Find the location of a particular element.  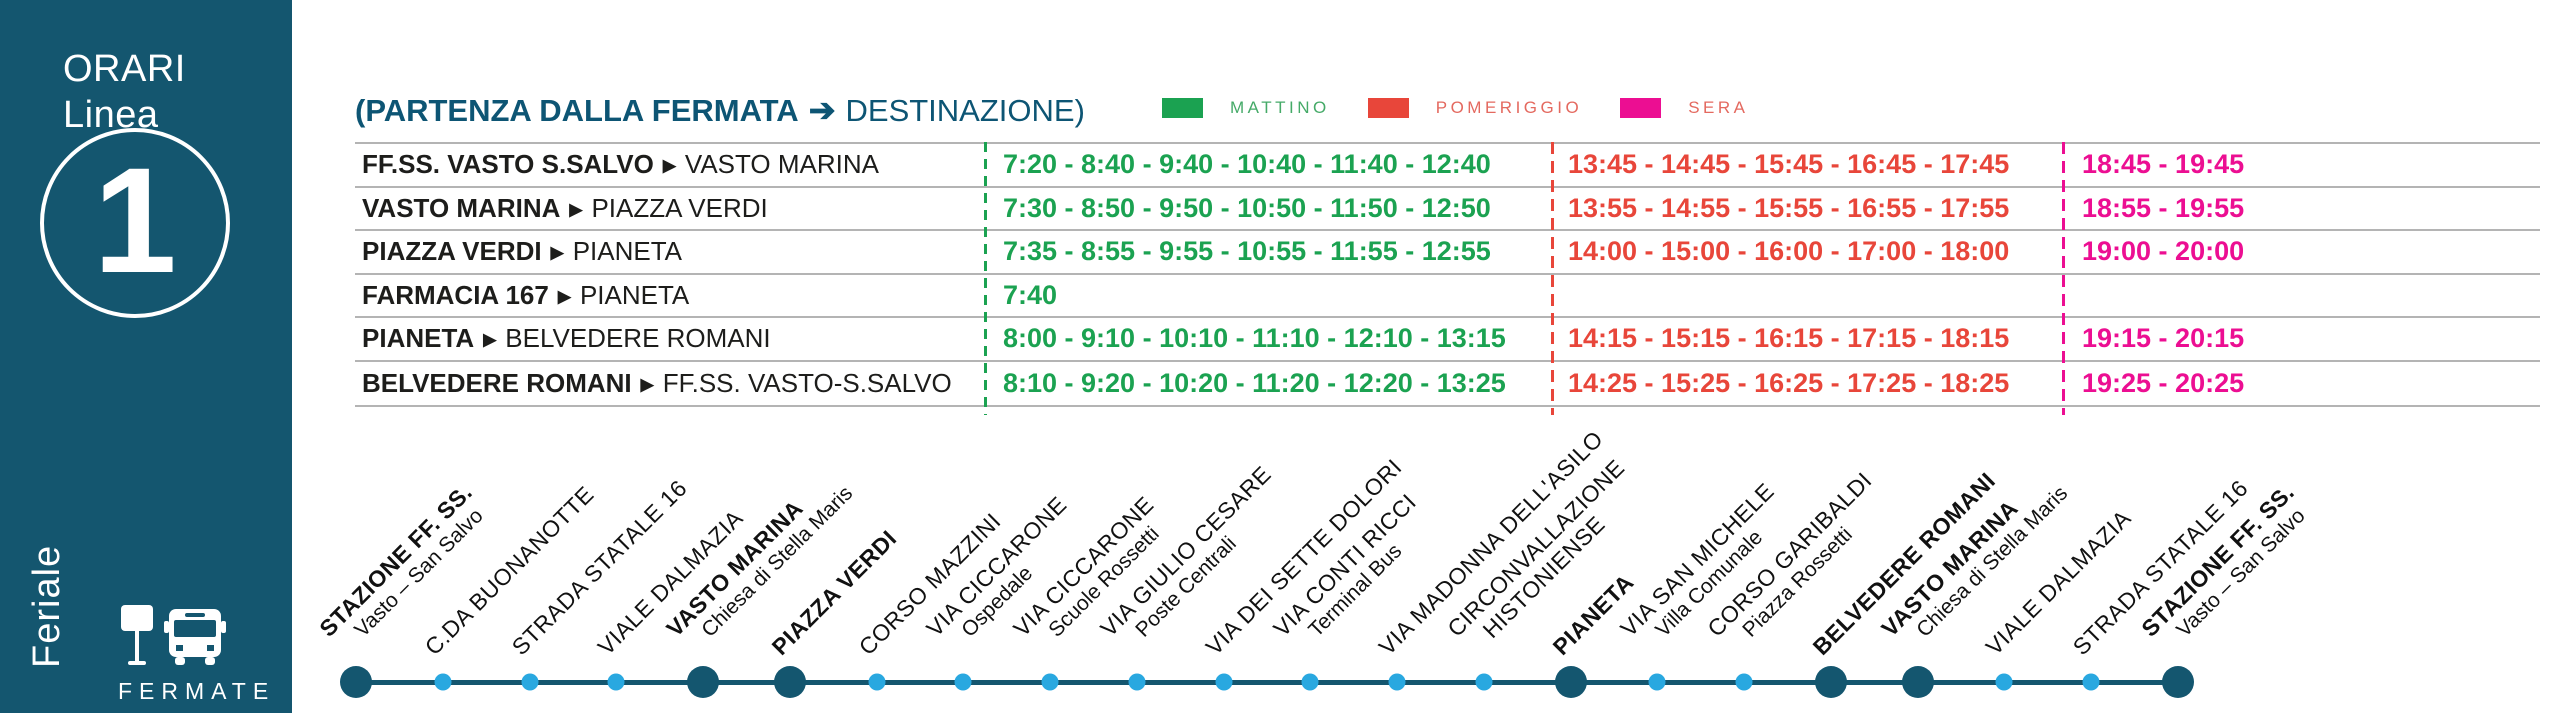

legend-item: POMERIGGIO is located at coordinates (1475, 108).